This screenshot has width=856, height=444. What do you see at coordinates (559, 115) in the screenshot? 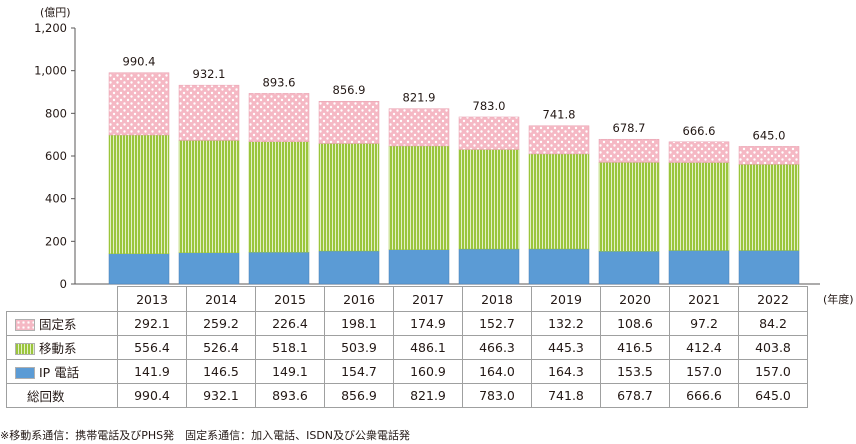
I see `total-label: 741.8` at bounding box center [559, 115].